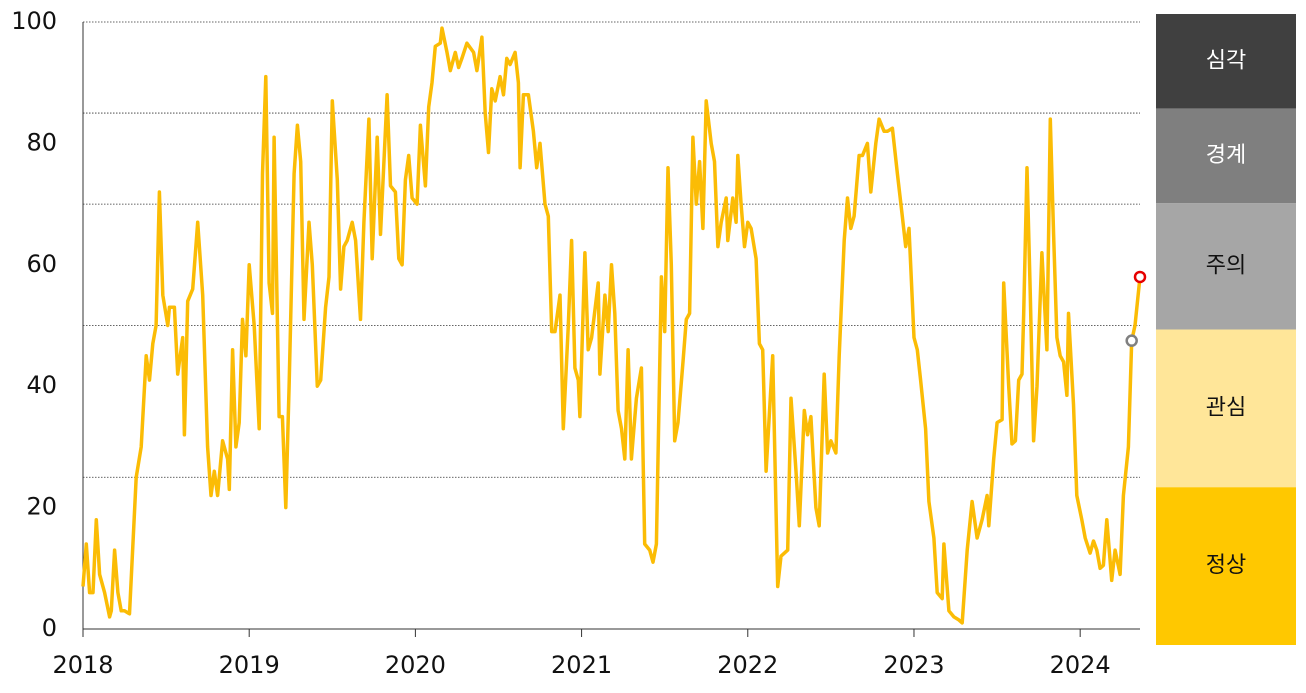 The height and width of the screenshot is (693, 1306). What do you see at coordinates (41, 142) in the screenshot?
I see `y-tick-label: 80` at bounding box center [41, 142].